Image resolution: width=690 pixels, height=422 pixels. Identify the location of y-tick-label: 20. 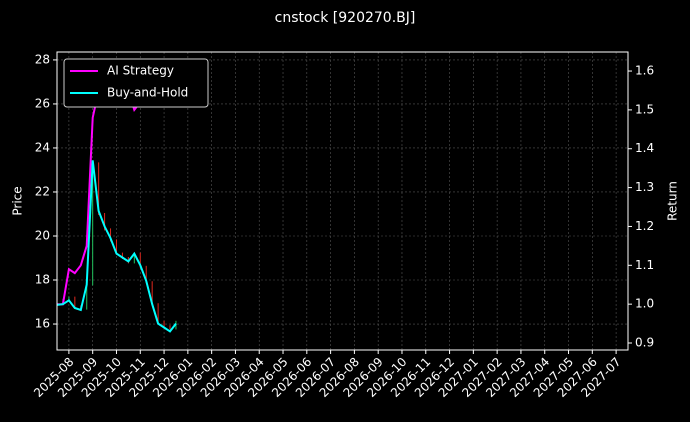
(42, 235).